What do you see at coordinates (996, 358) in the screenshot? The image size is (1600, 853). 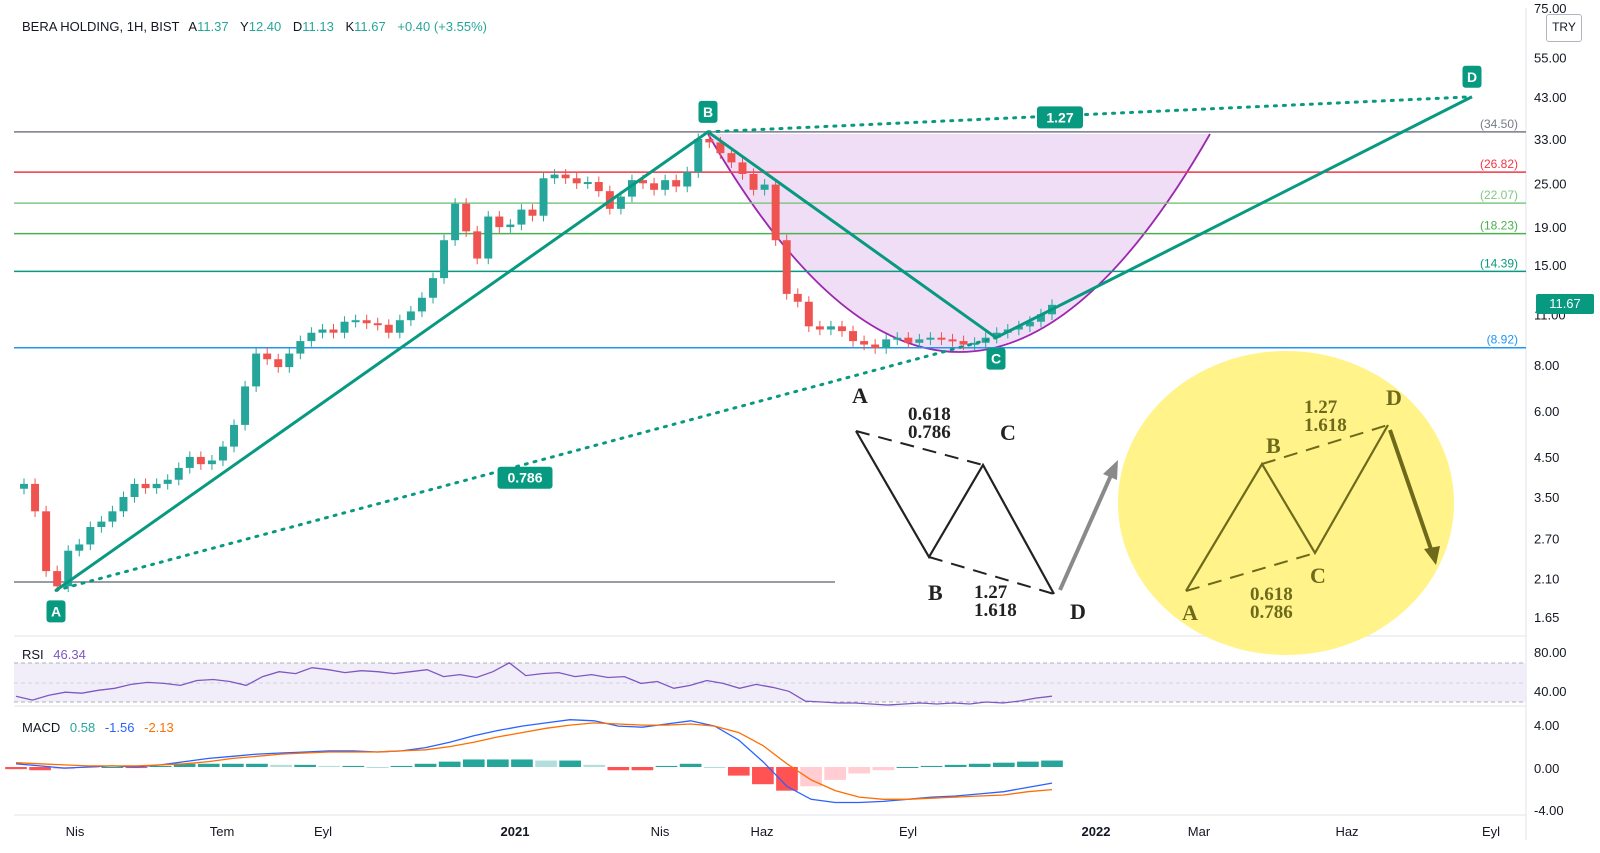 I see `point-c-badge` at bounding box center [996, 358].